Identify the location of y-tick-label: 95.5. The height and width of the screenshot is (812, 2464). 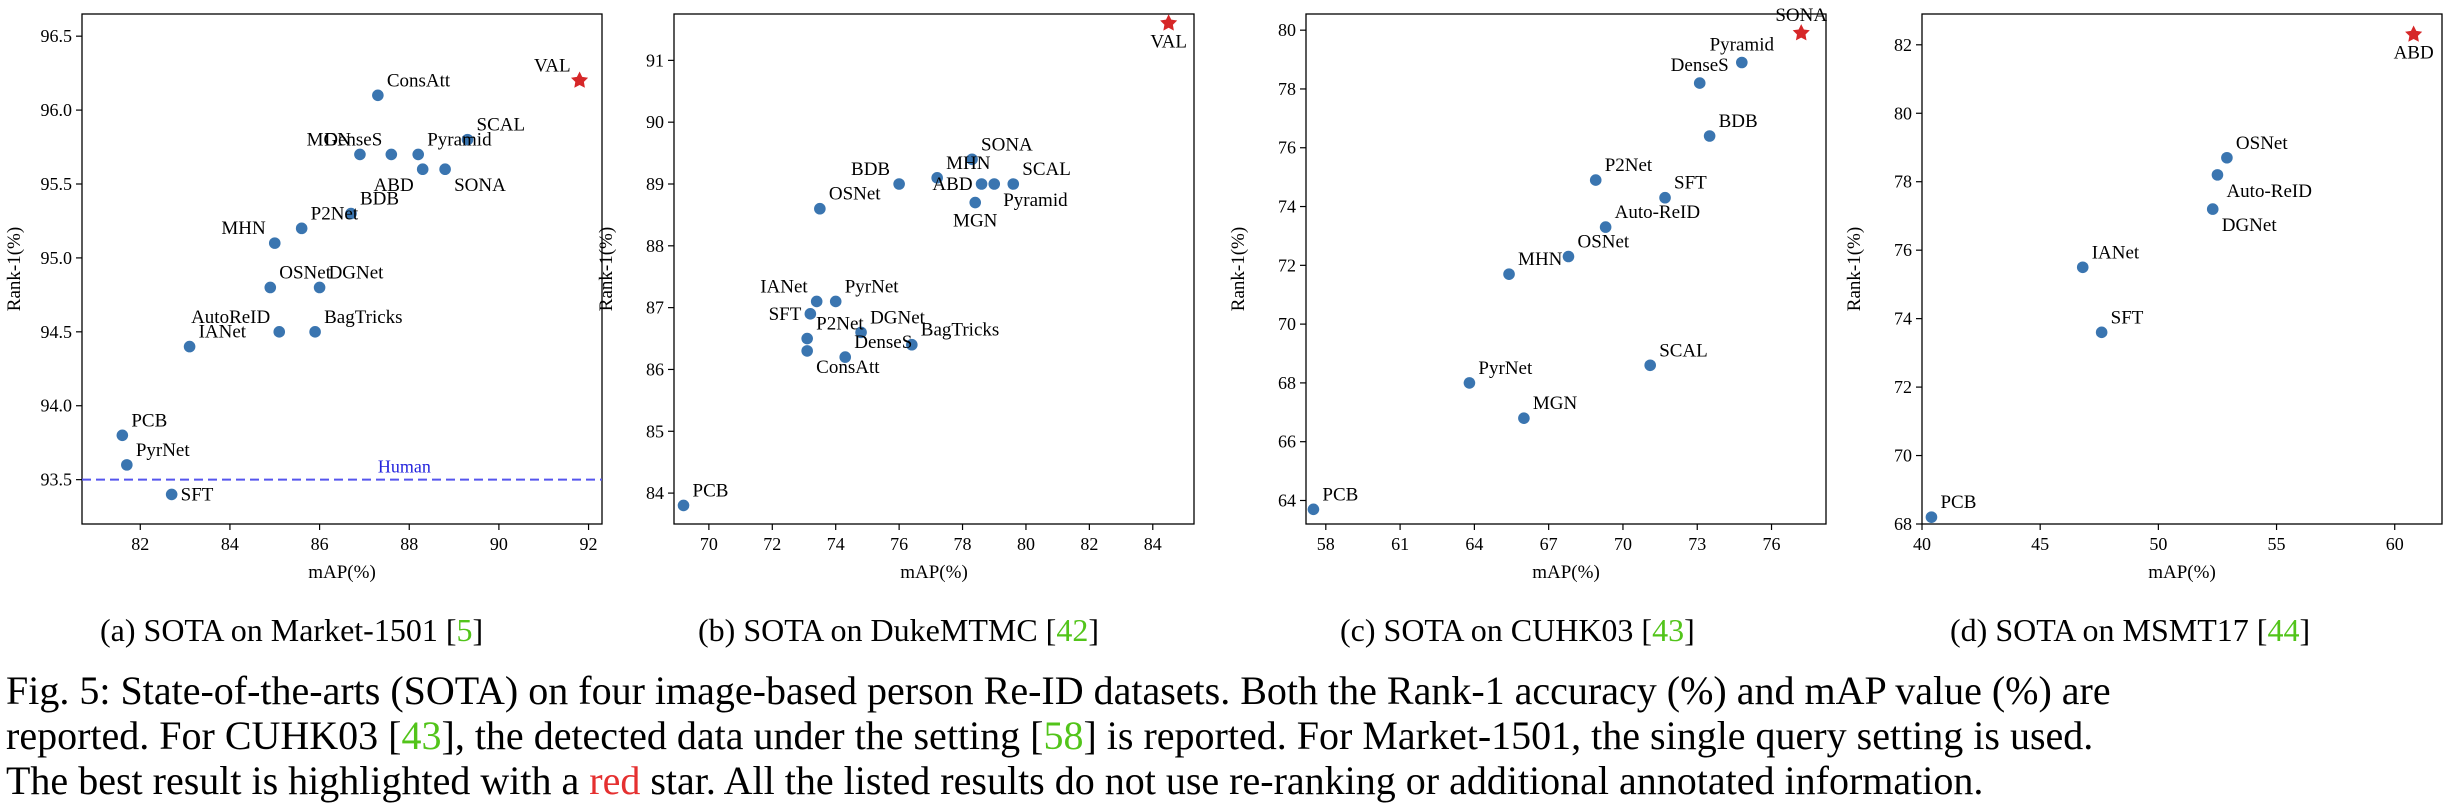
(57, 184).